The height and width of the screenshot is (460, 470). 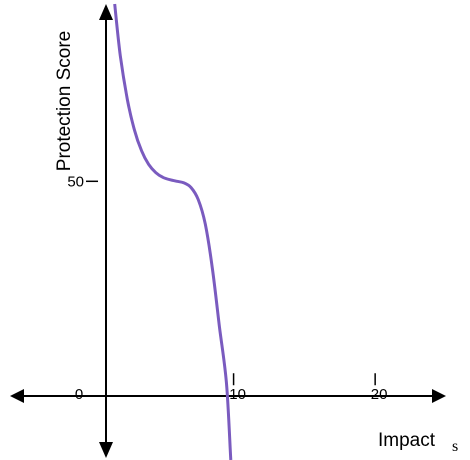 I want to click on x-tick-label: 20, so click(x=379, y=394).